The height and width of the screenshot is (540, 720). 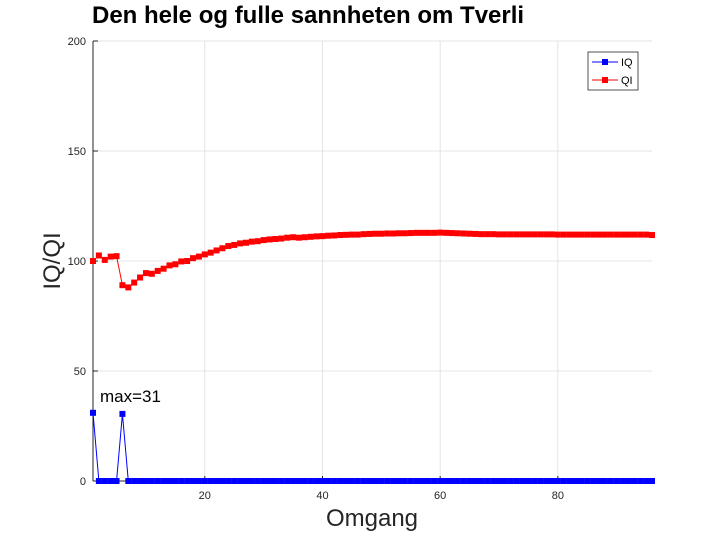 What do you see at coordinates (322, 496) in the screenshot?
I see `x-tick-label: 40` at bounding box center [322, 496].